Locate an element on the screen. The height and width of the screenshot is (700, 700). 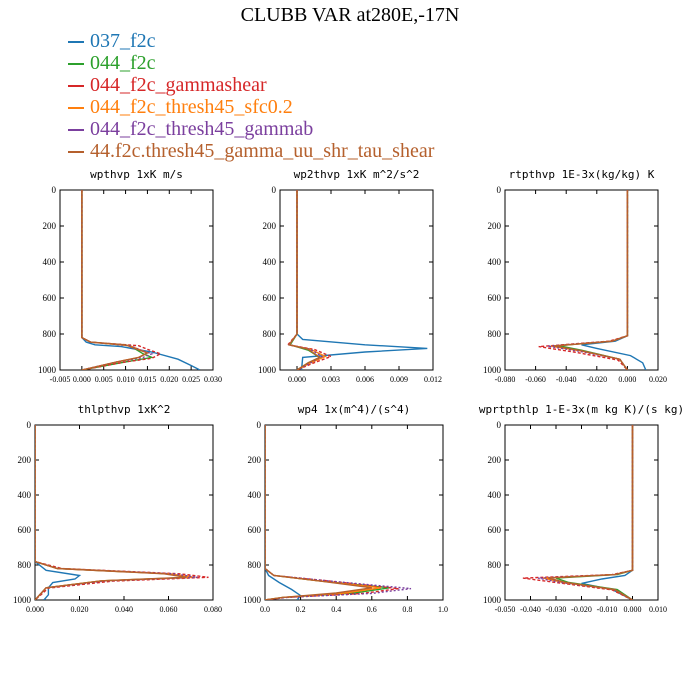
x-tick-label: 0.006 is located at coordinates (365, 379).